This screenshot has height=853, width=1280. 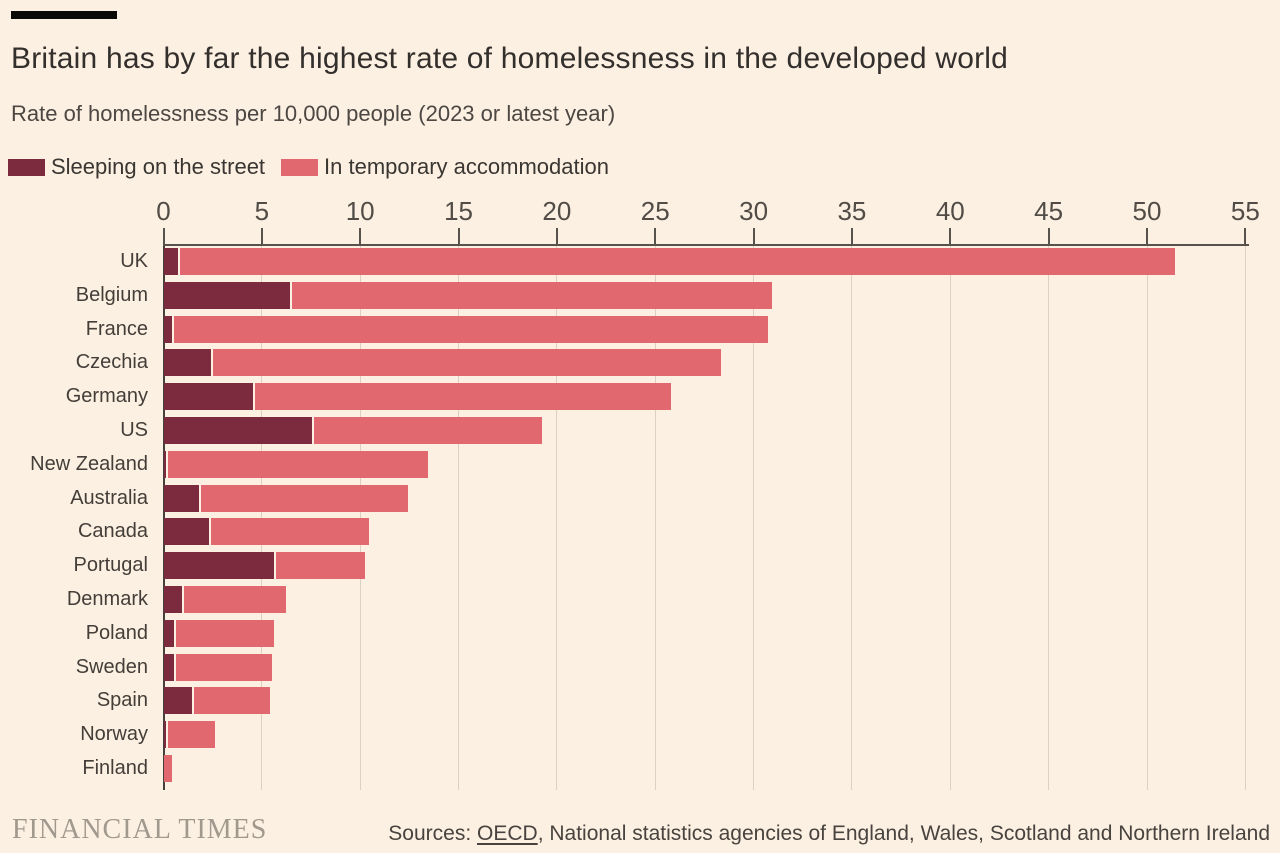 What do you see at coordinates (557, 211) in the screenshot?
I see `x-tick-label: 20` at bounding box center [557, 211].